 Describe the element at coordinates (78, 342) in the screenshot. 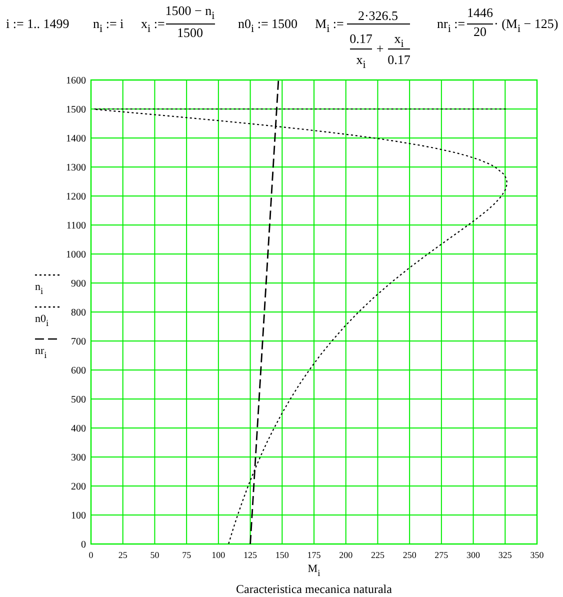

I see `y-tick-label: 700` at that location.